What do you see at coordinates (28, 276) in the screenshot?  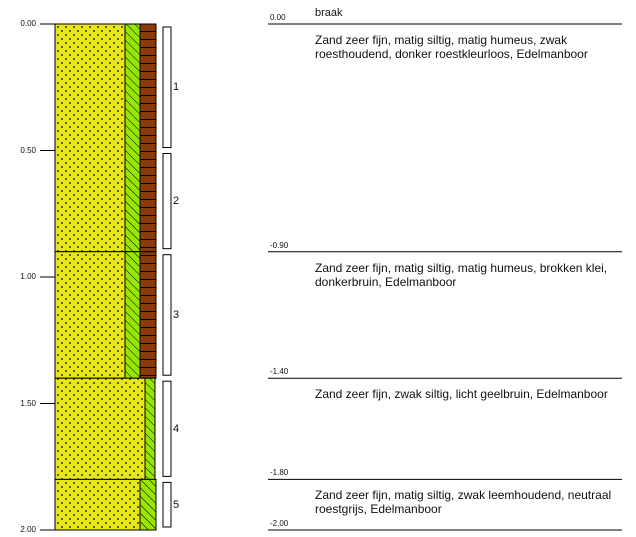 I see `scale-label: 1.00` at bounding box center [28, 276].